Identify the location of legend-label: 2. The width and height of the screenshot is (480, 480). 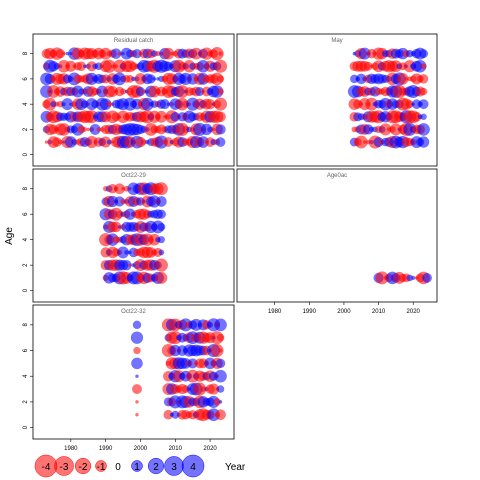
(156, 467).